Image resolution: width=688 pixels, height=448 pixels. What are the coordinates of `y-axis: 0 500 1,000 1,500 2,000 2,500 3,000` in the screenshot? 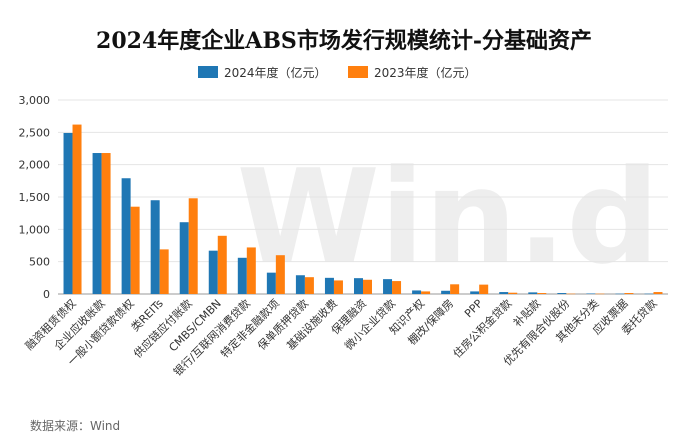 It's located at (35, 197).